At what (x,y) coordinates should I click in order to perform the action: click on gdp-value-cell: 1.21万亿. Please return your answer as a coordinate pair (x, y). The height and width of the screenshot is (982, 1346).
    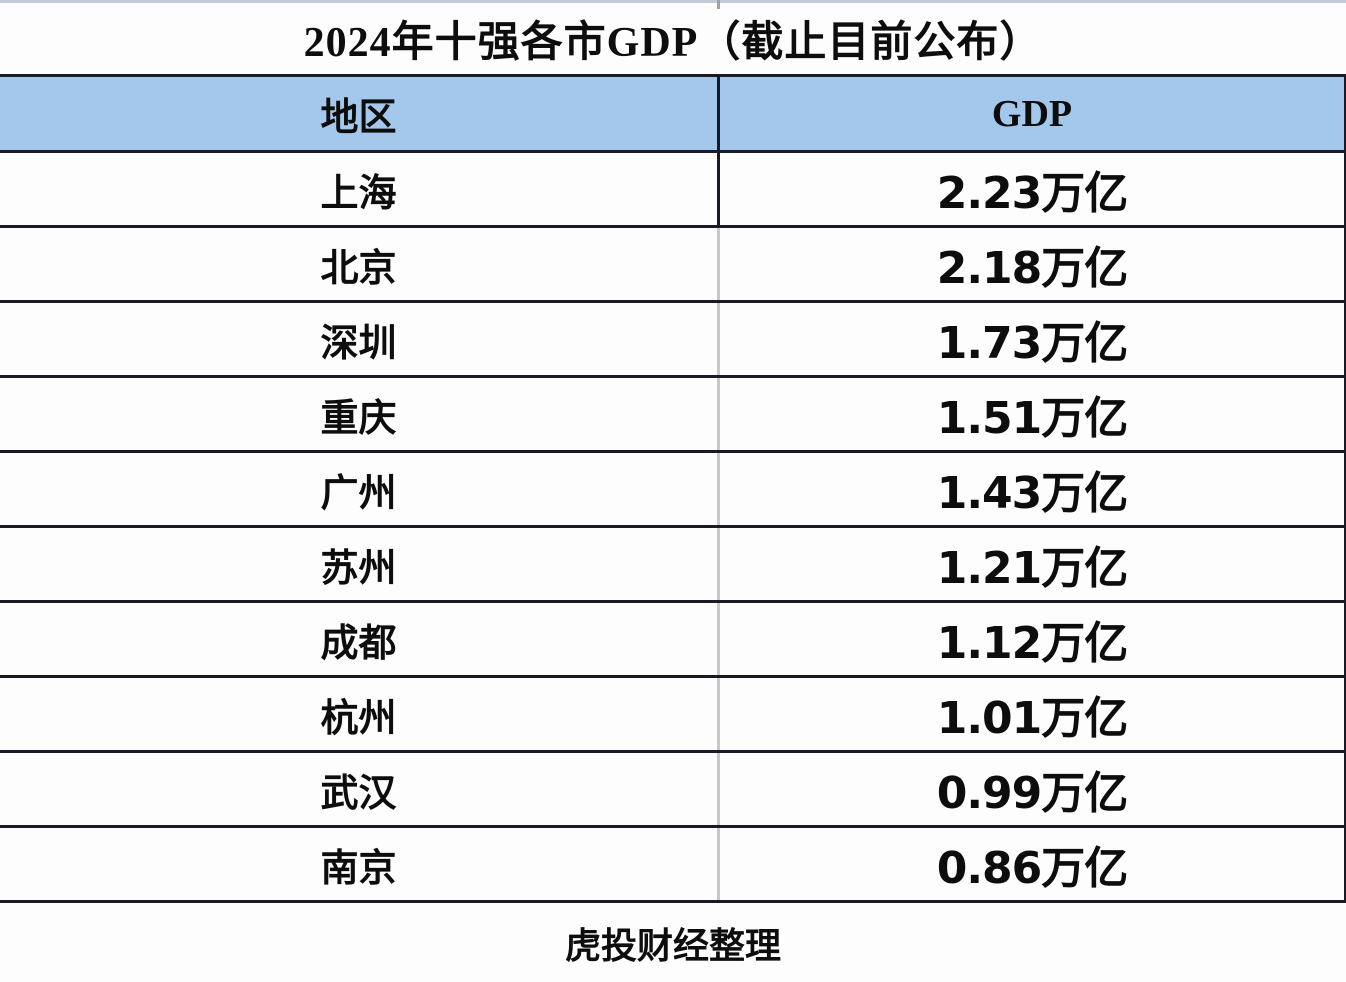
    Looking at the image, I should click on (1032, 568).